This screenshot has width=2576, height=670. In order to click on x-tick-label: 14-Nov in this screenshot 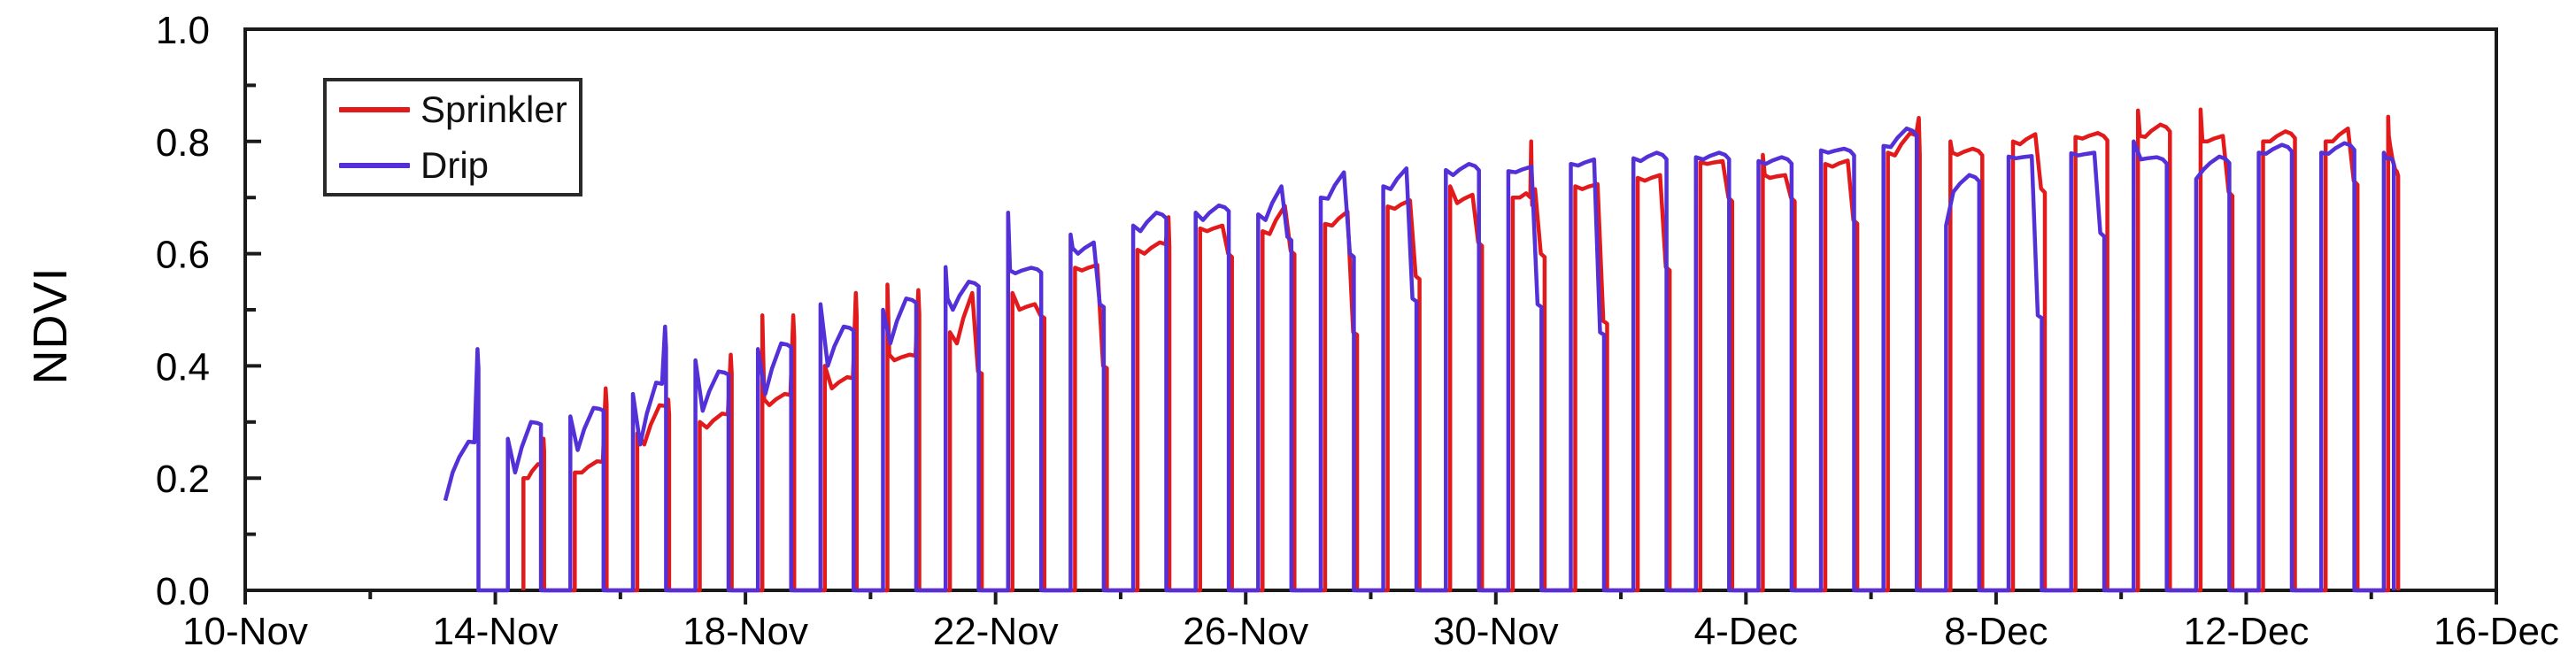, I will do `click(496, 631)`.